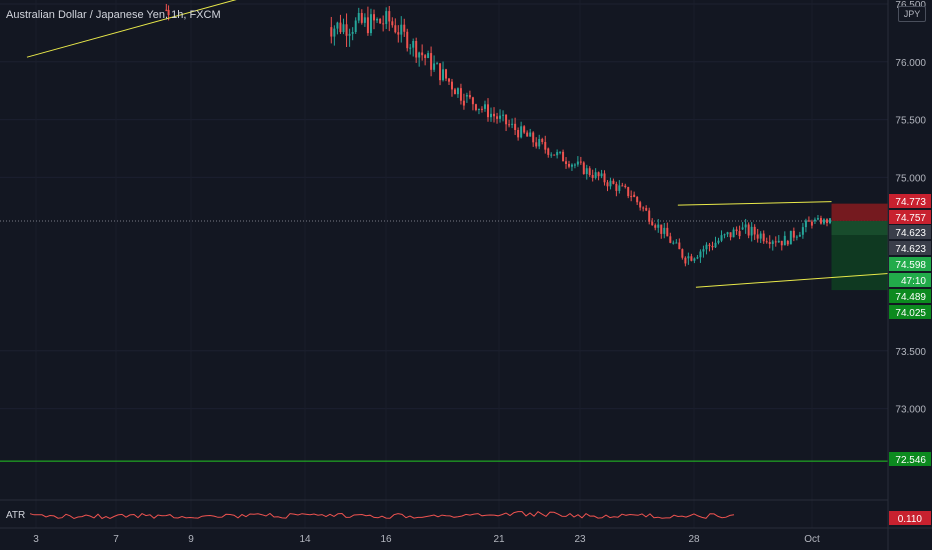 The image size is (932, 550). What do you see at coordinates (466, 536) in the screenshot?
I see `time-axis: 3 7 9 14 16 21 23 28 Oct` at bounding box center [466, 536].